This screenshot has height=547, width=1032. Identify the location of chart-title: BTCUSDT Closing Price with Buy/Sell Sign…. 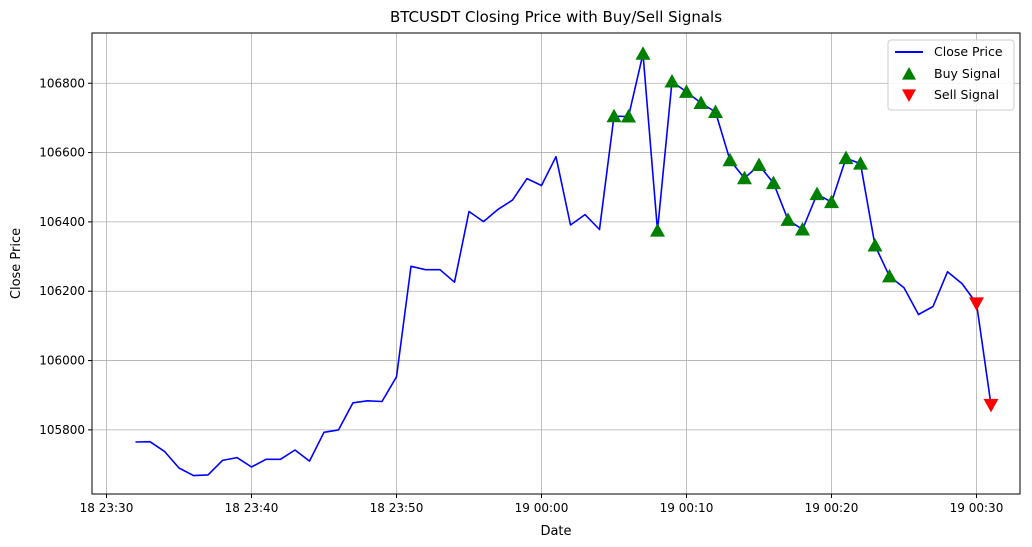
(556, 17).